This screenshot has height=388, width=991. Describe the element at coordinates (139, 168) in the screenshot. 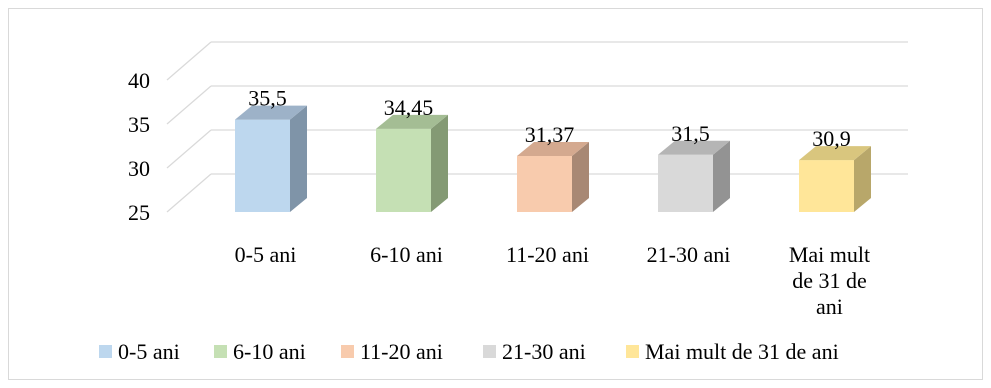

I see `y-tick-label-1: 30` at that location.